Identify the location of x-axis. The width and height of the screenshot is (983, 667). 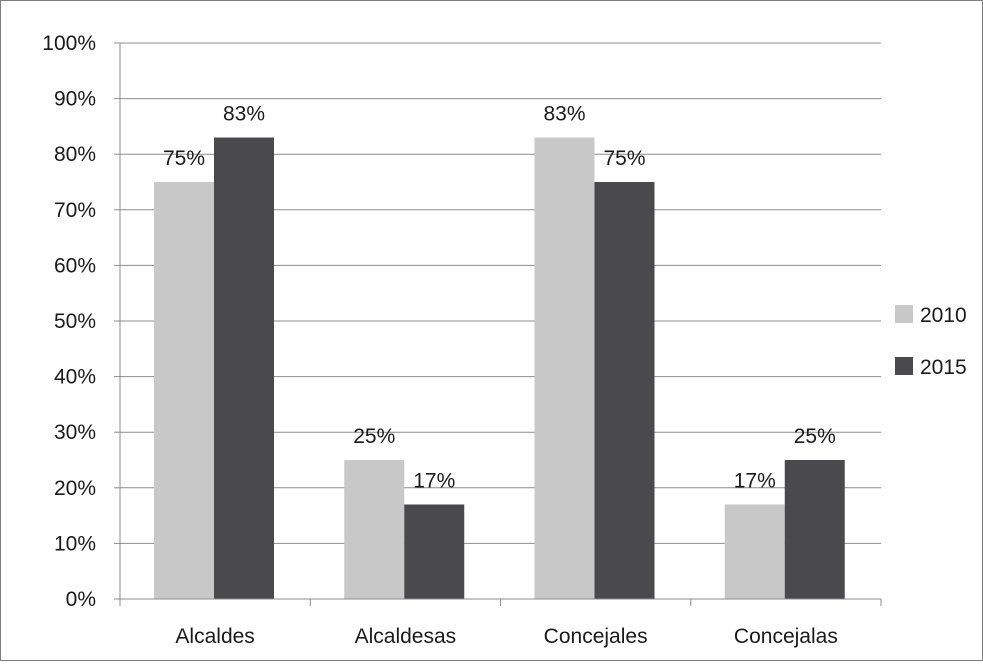
(500, 602).